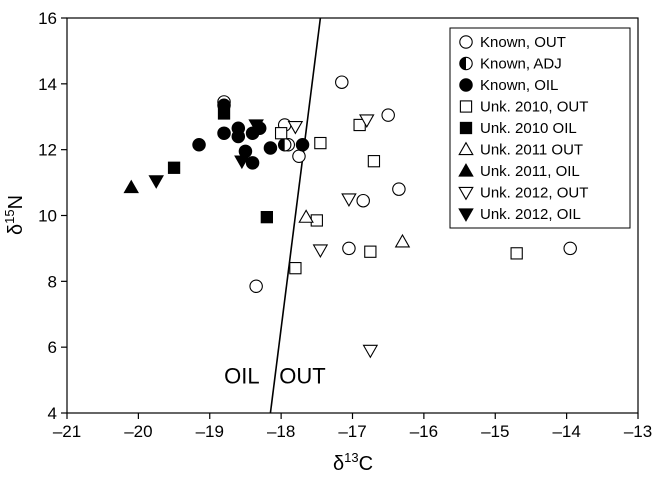 The width and height of the screenshot is (654, 479). Describe the element at coordinates (241, 375) in the screenshot. I see `region-label: OIL` at that location.